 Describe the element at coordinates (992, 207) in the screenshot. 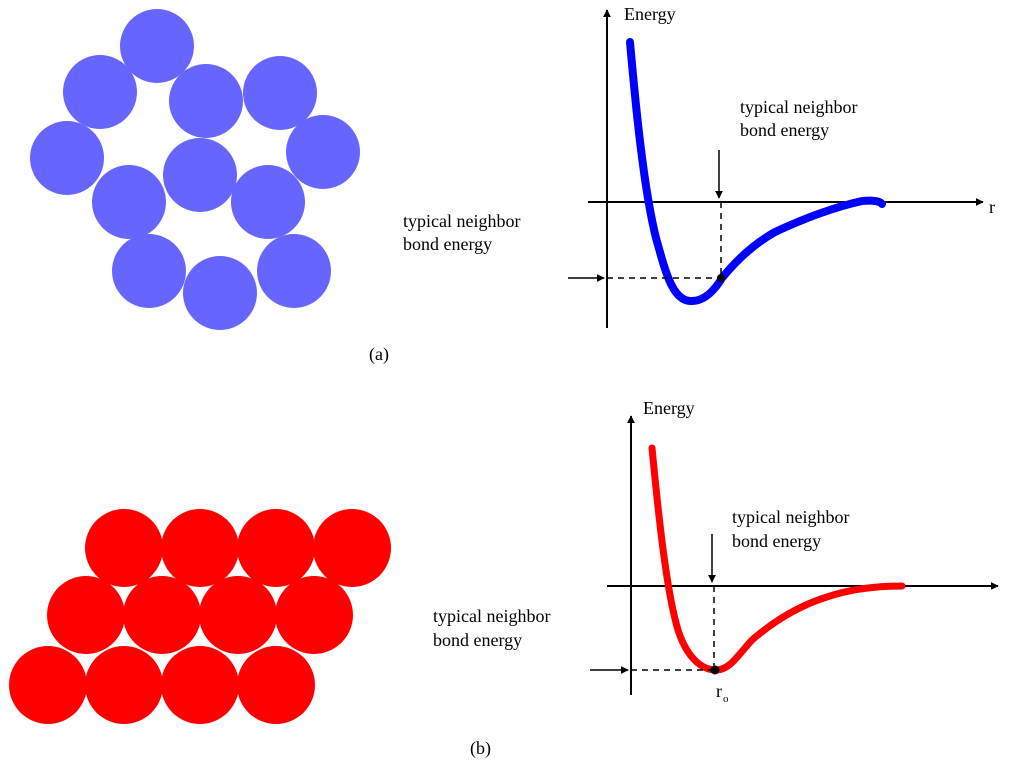

I see `x-axis-label: r` at that location.